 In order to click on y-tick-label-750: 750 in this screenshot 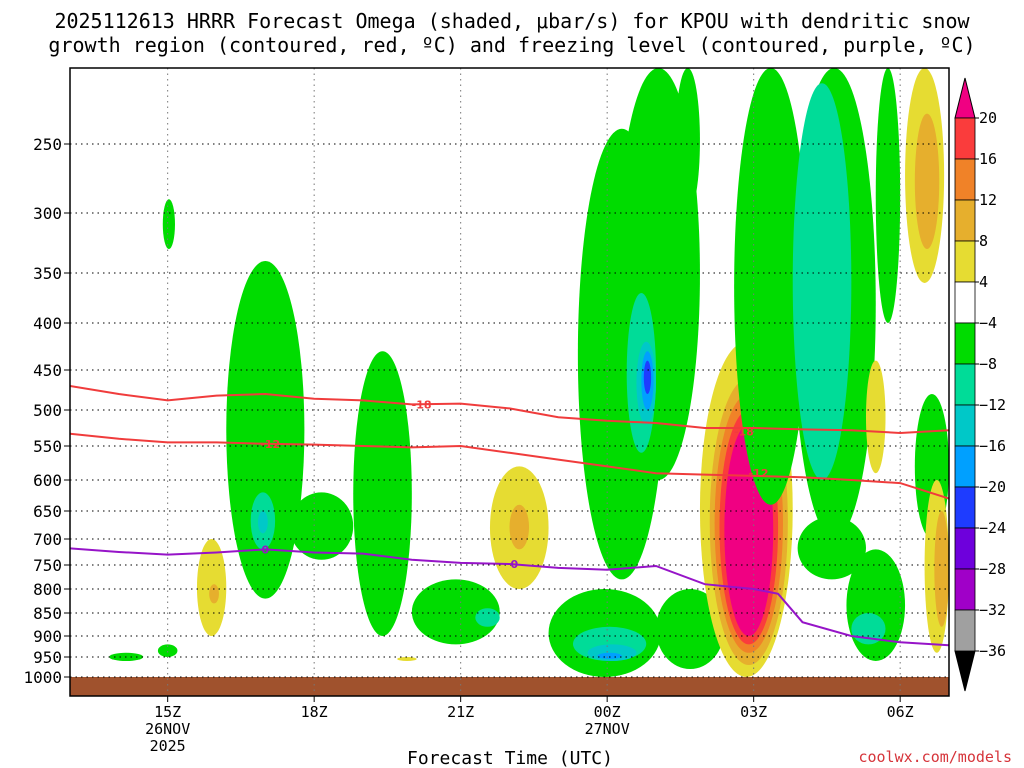, I will do `click(47, 565)`.